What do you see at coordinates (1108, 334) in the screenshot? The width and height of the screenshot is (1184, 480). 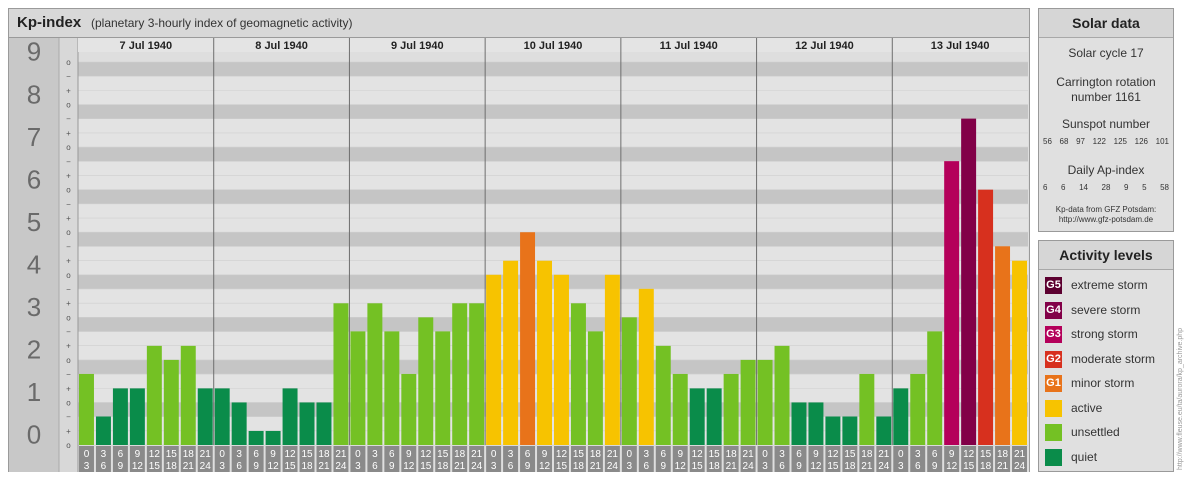 I see `activity-level-item: G3 strong storm` at bounding box center [1108, 334].